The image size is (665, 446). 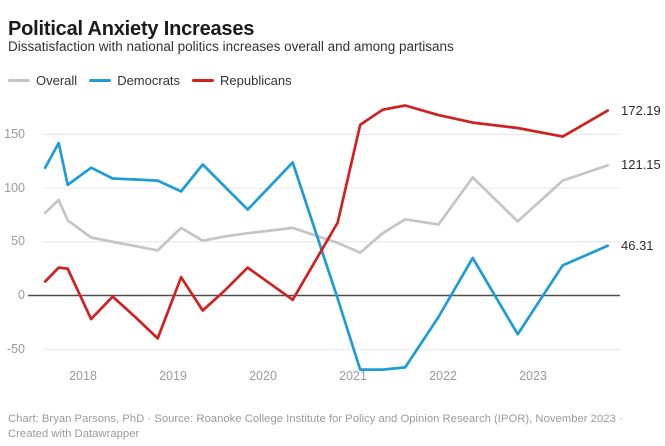 I want to click on legend-label: Republicans, so click(x=256, y=80).